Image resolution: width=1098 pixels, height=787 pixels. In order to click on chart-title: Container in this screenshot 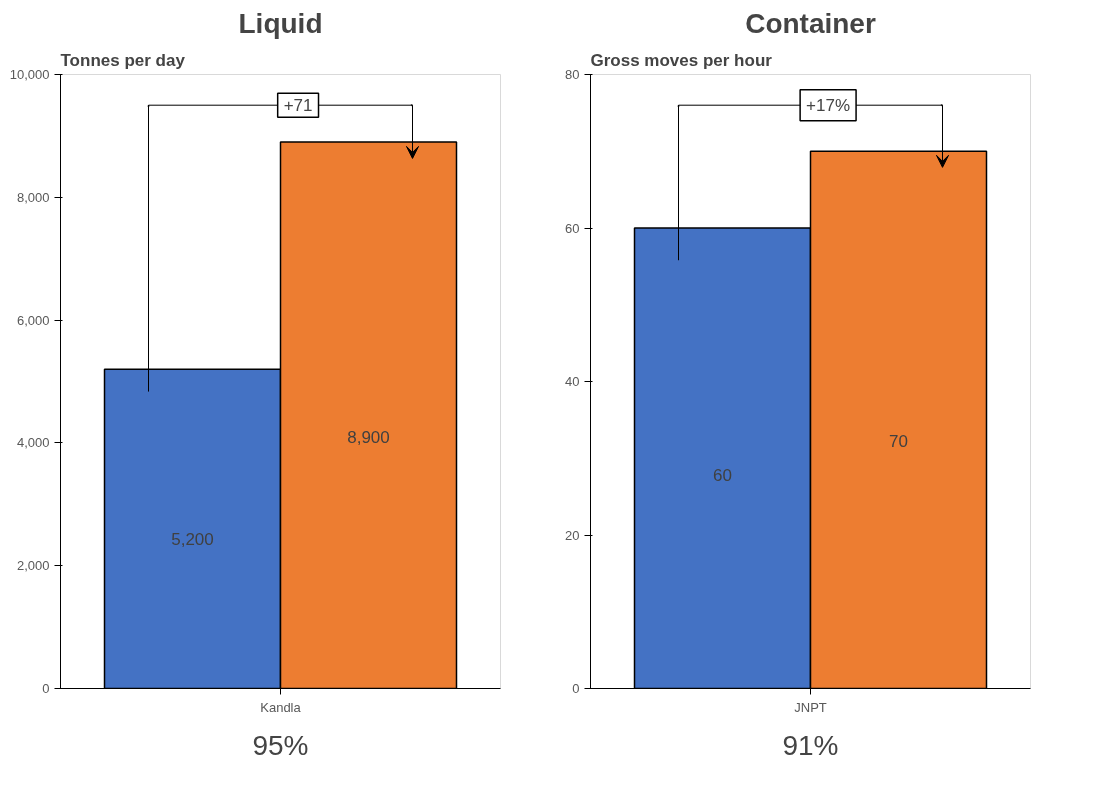, I will do `click(810, 23)`.